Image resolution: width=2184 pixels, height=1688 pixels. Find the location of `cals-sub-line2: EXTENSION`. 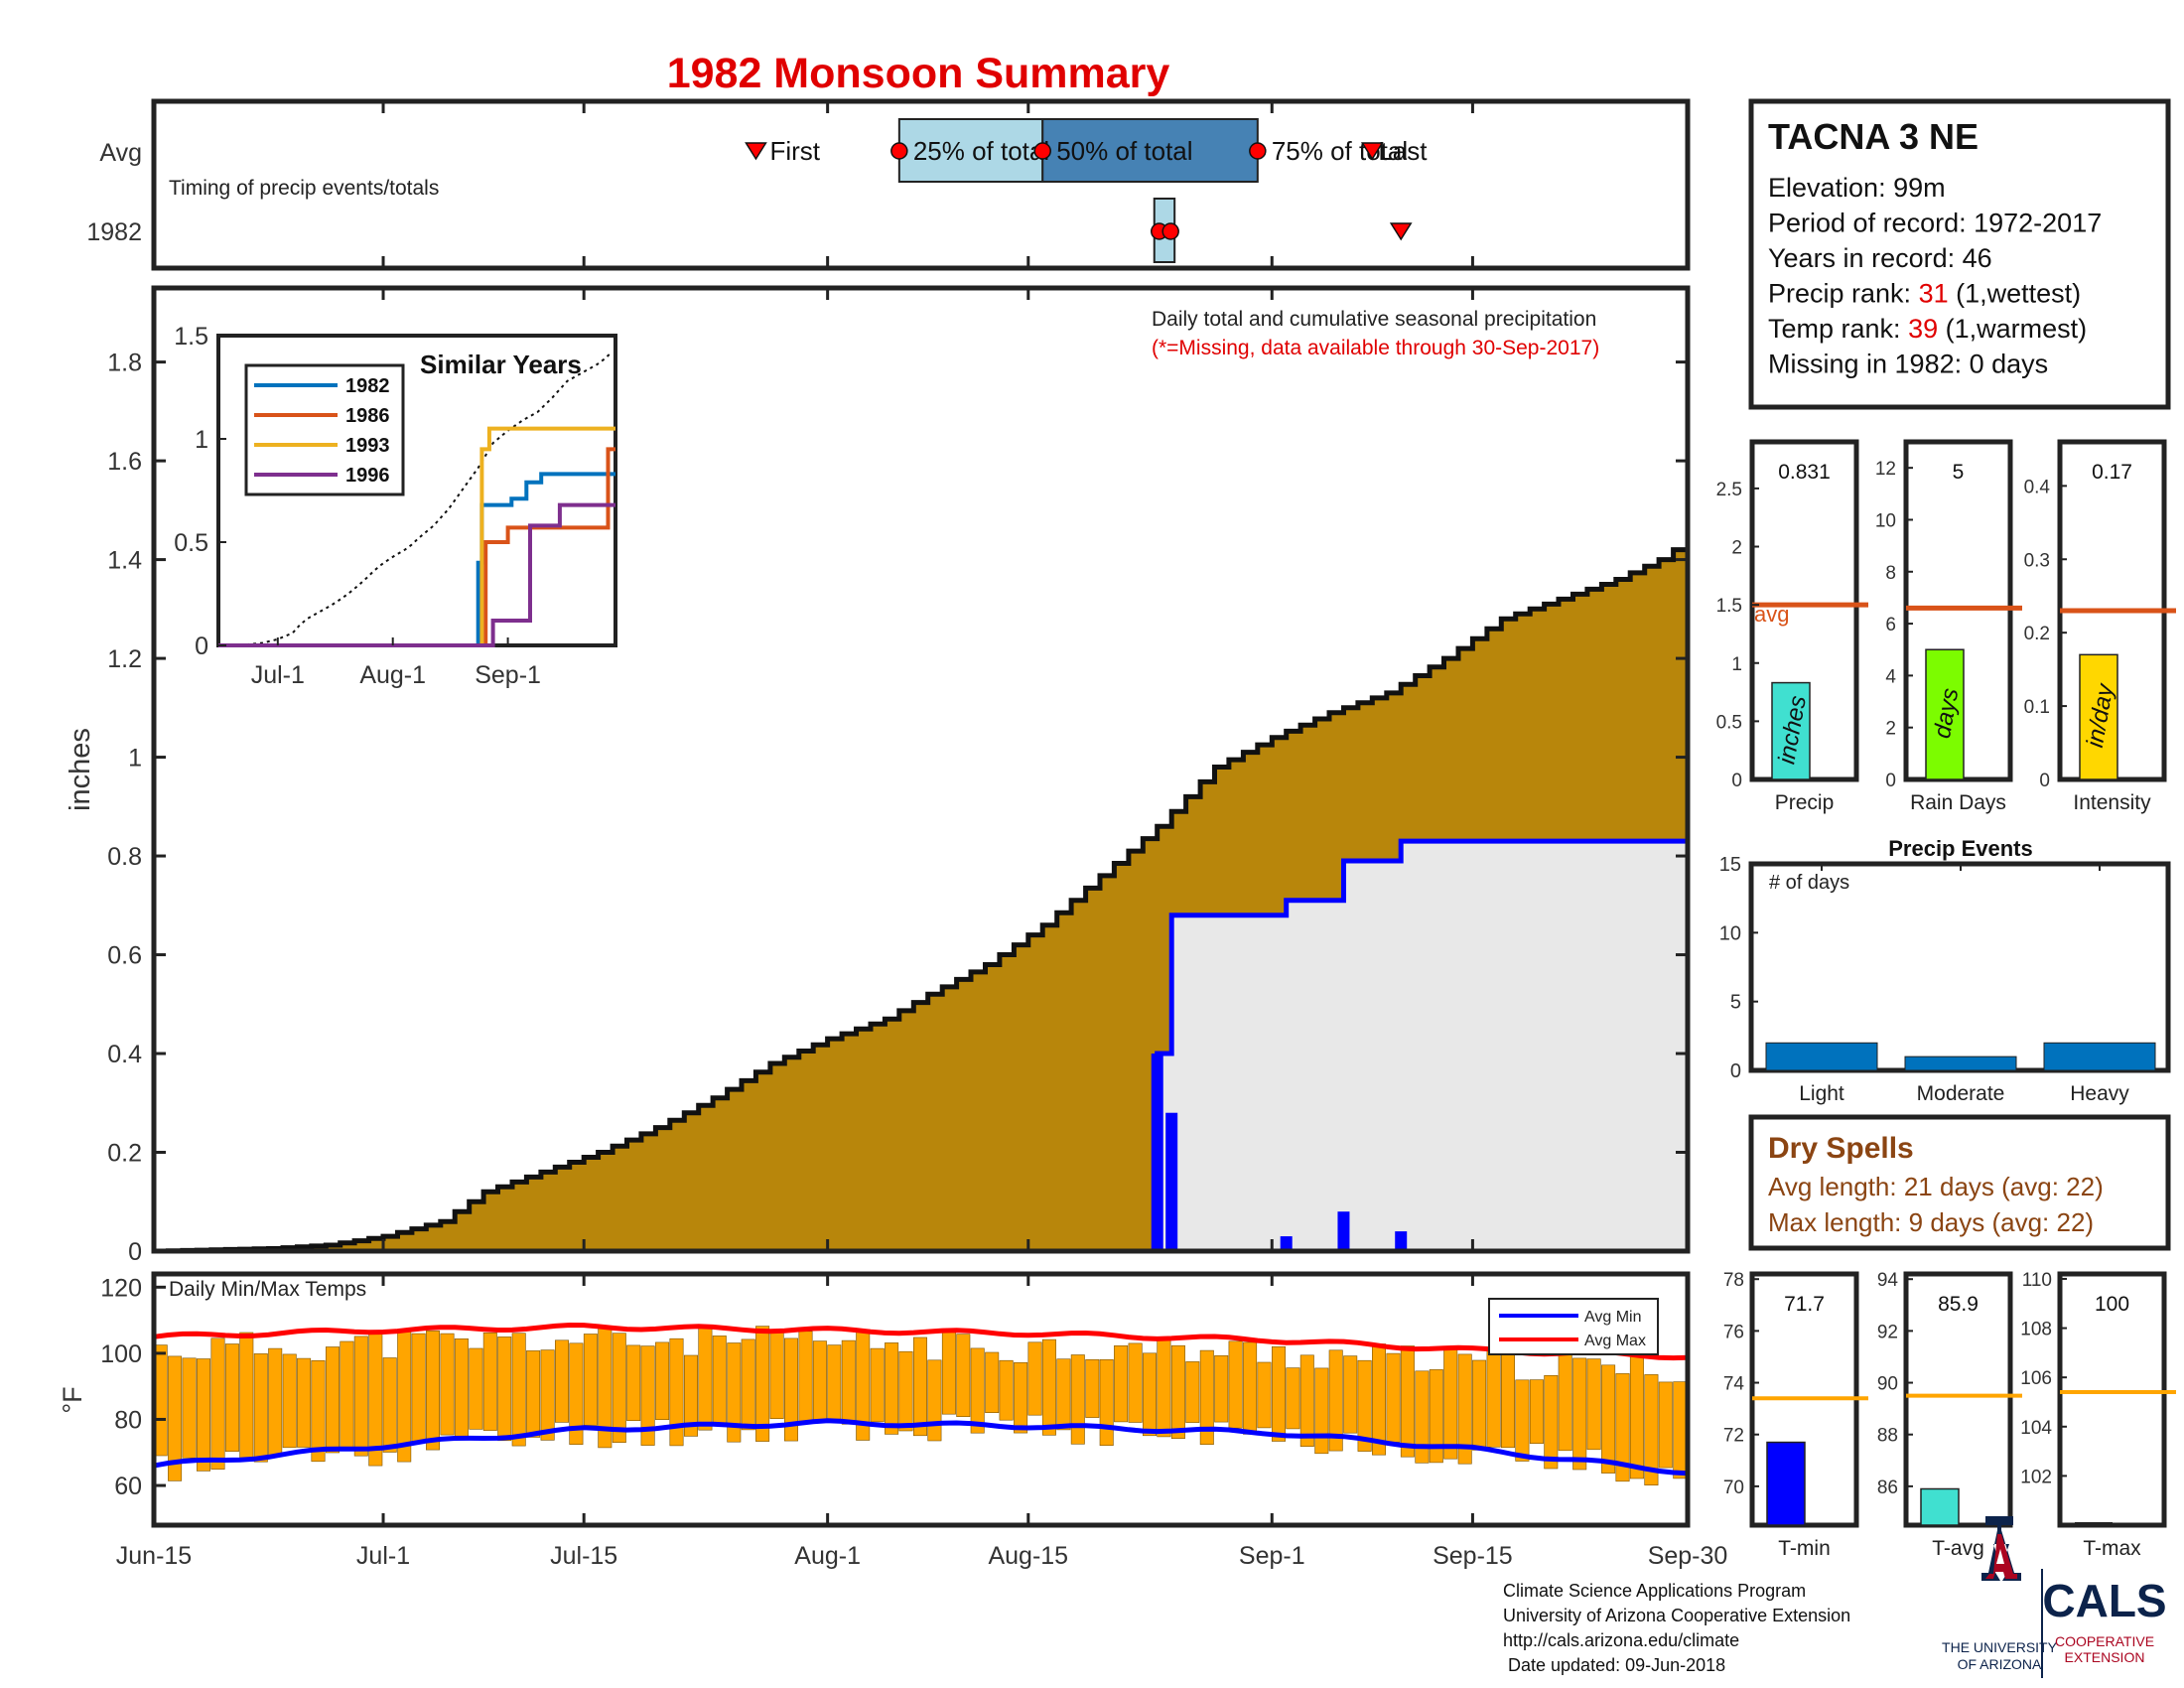

cals-sub-line2: EXTENSION is located at coordinates (2105, 1657).